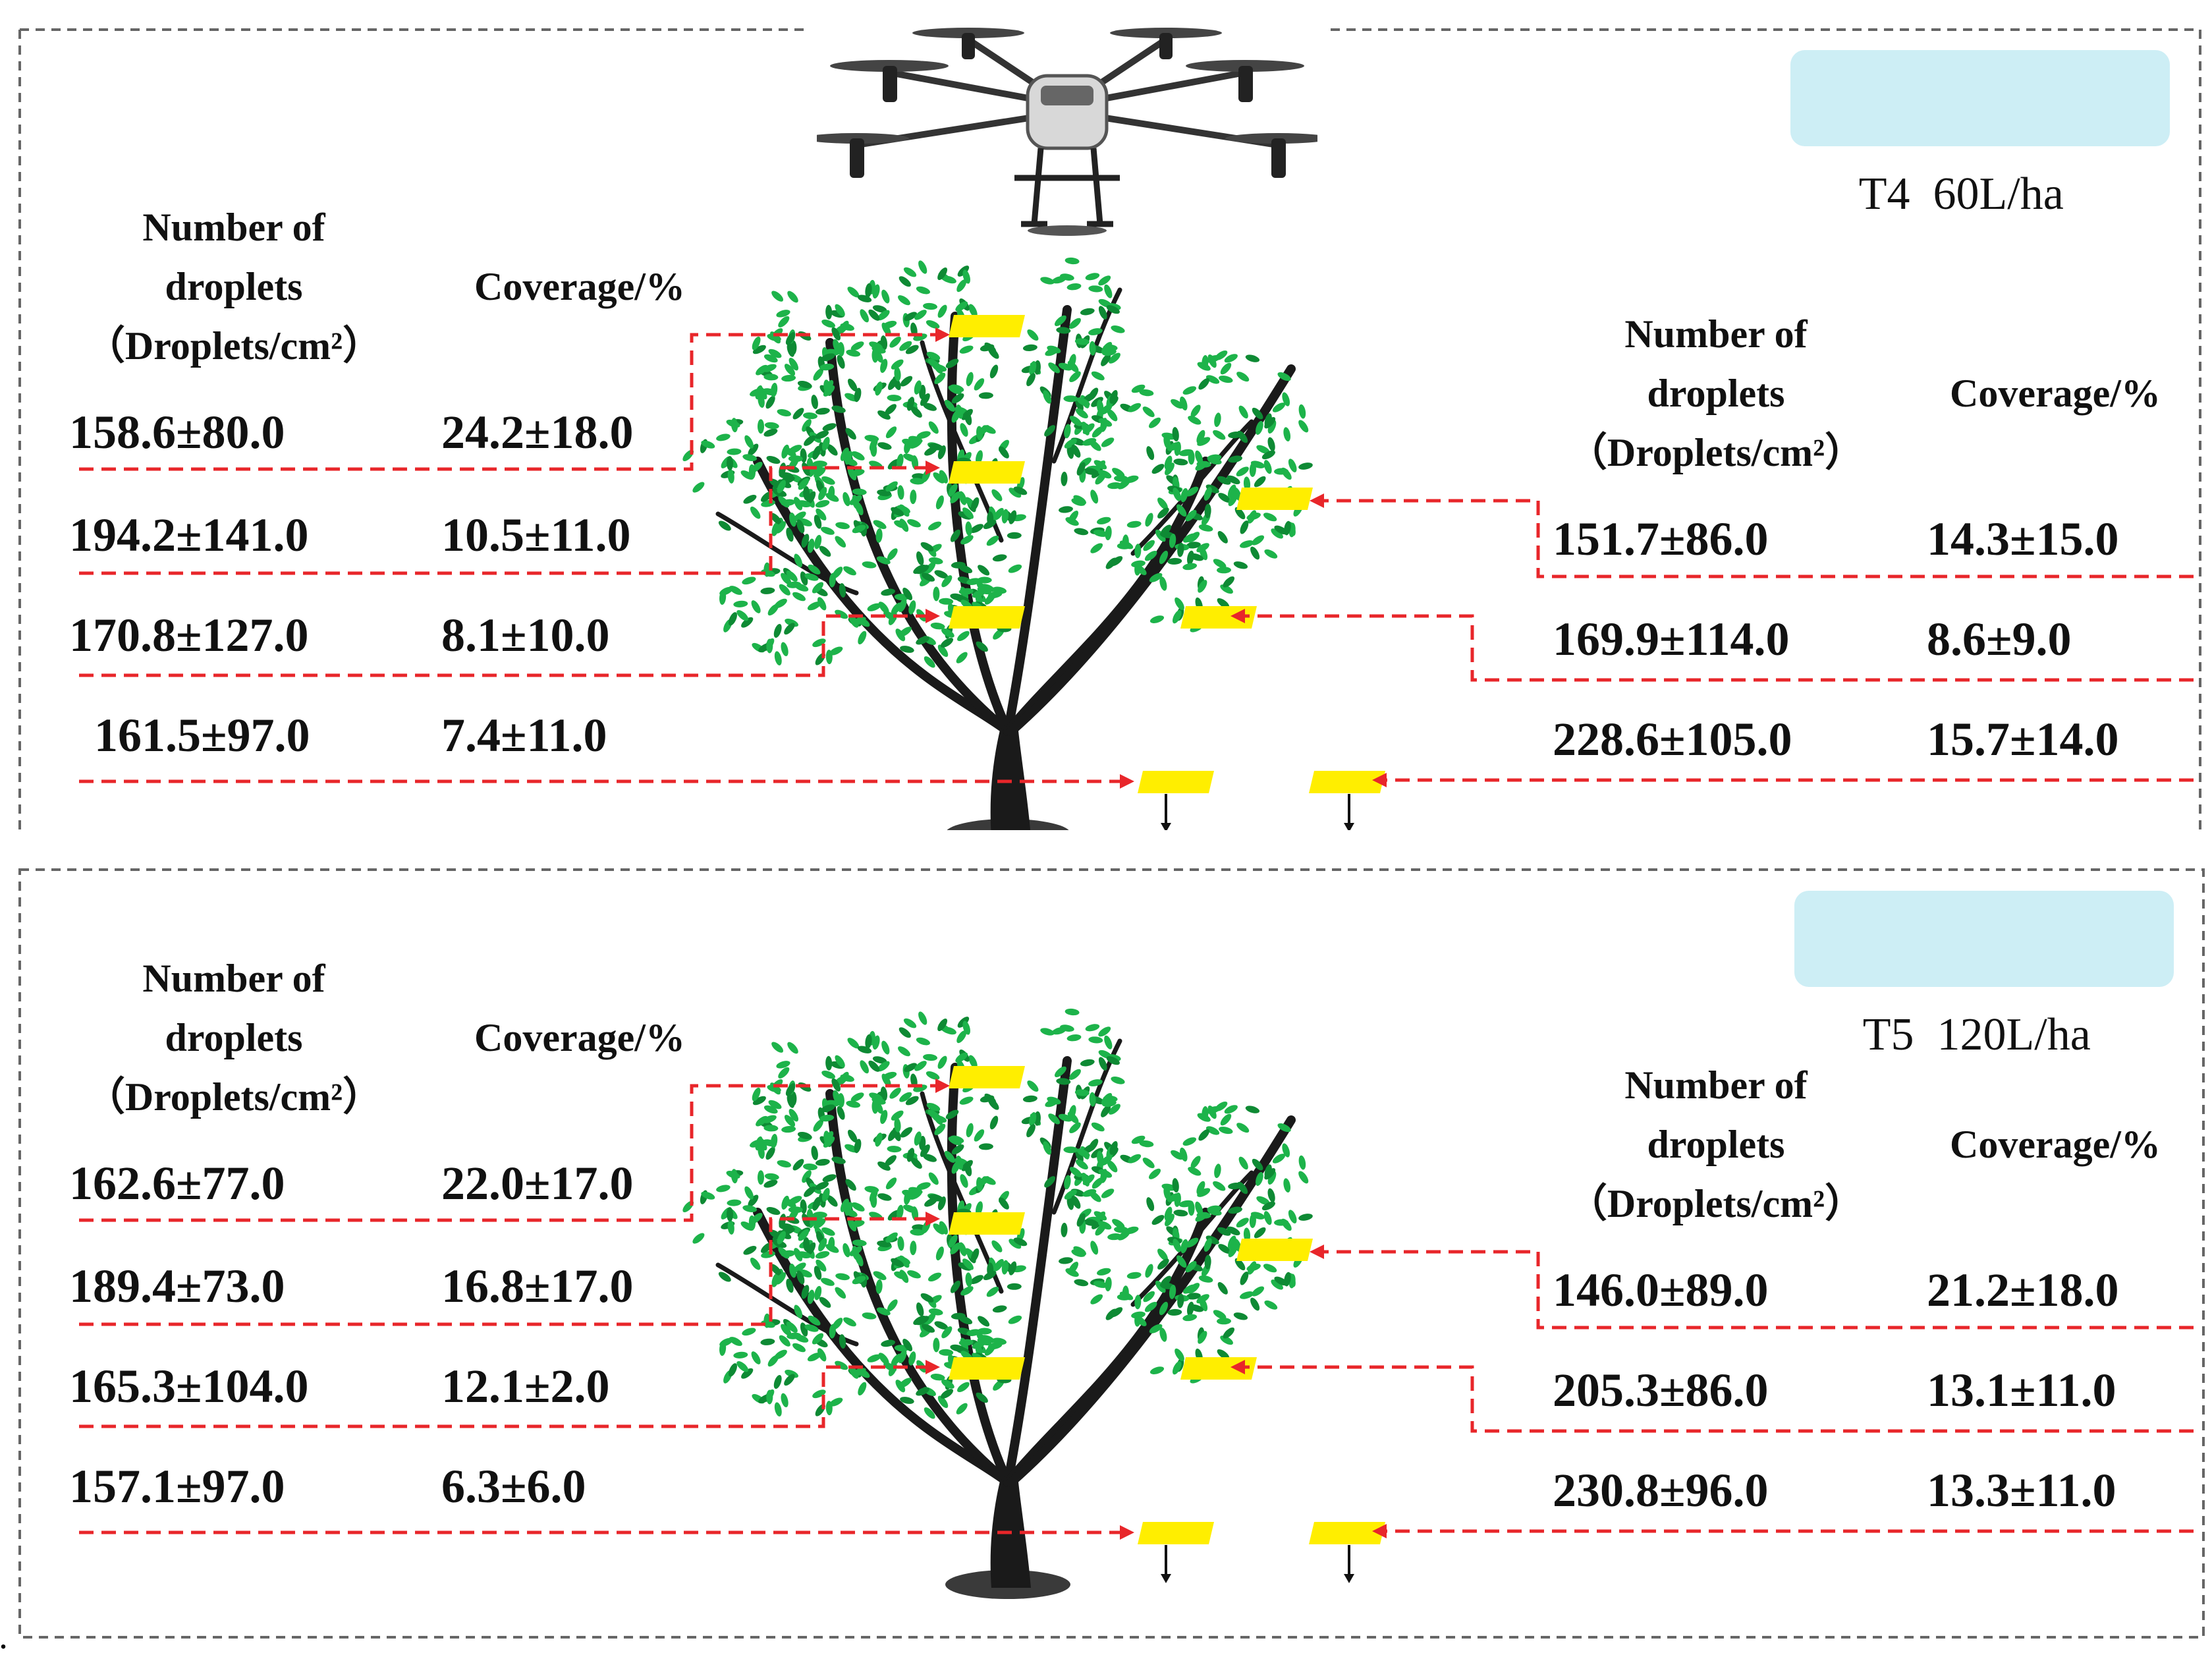 The image size is (2212, 1655). What do you see at coordinates (1719, 1399) in the screenshot?
I see `sampling-arrow` at bounding box center [1719, 1399].